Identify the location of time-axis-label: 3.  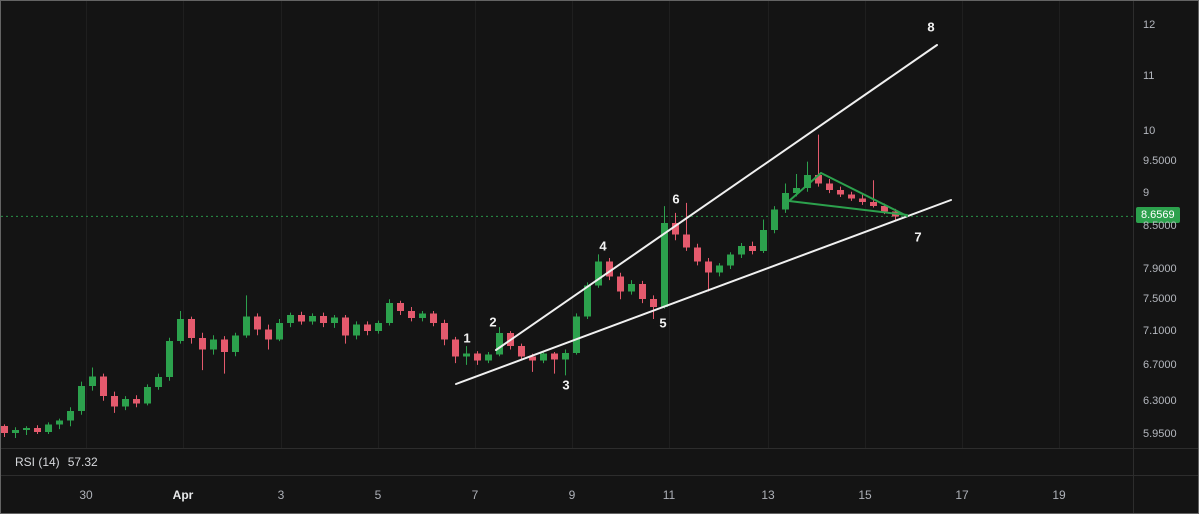
(281, 494).